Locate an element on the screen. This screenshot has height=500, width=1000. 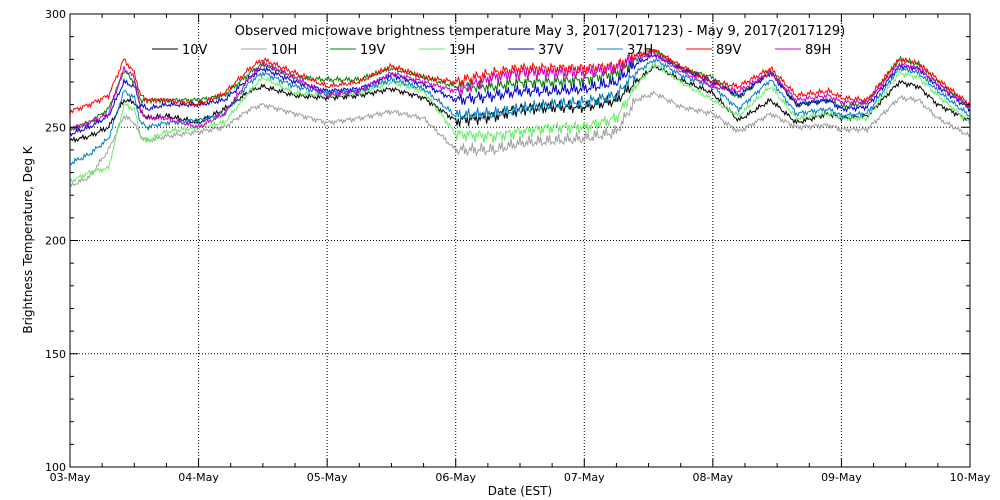
series-line-10V is located at coordinates (520, 102).